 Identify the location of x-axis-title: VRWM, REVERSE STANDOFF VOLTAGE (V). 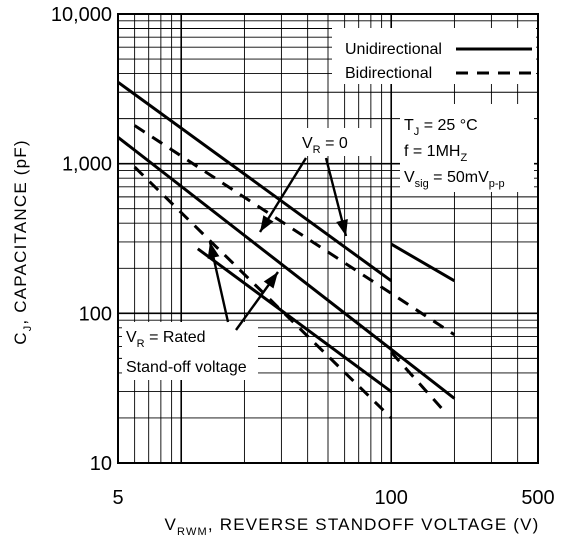
(351, 526).